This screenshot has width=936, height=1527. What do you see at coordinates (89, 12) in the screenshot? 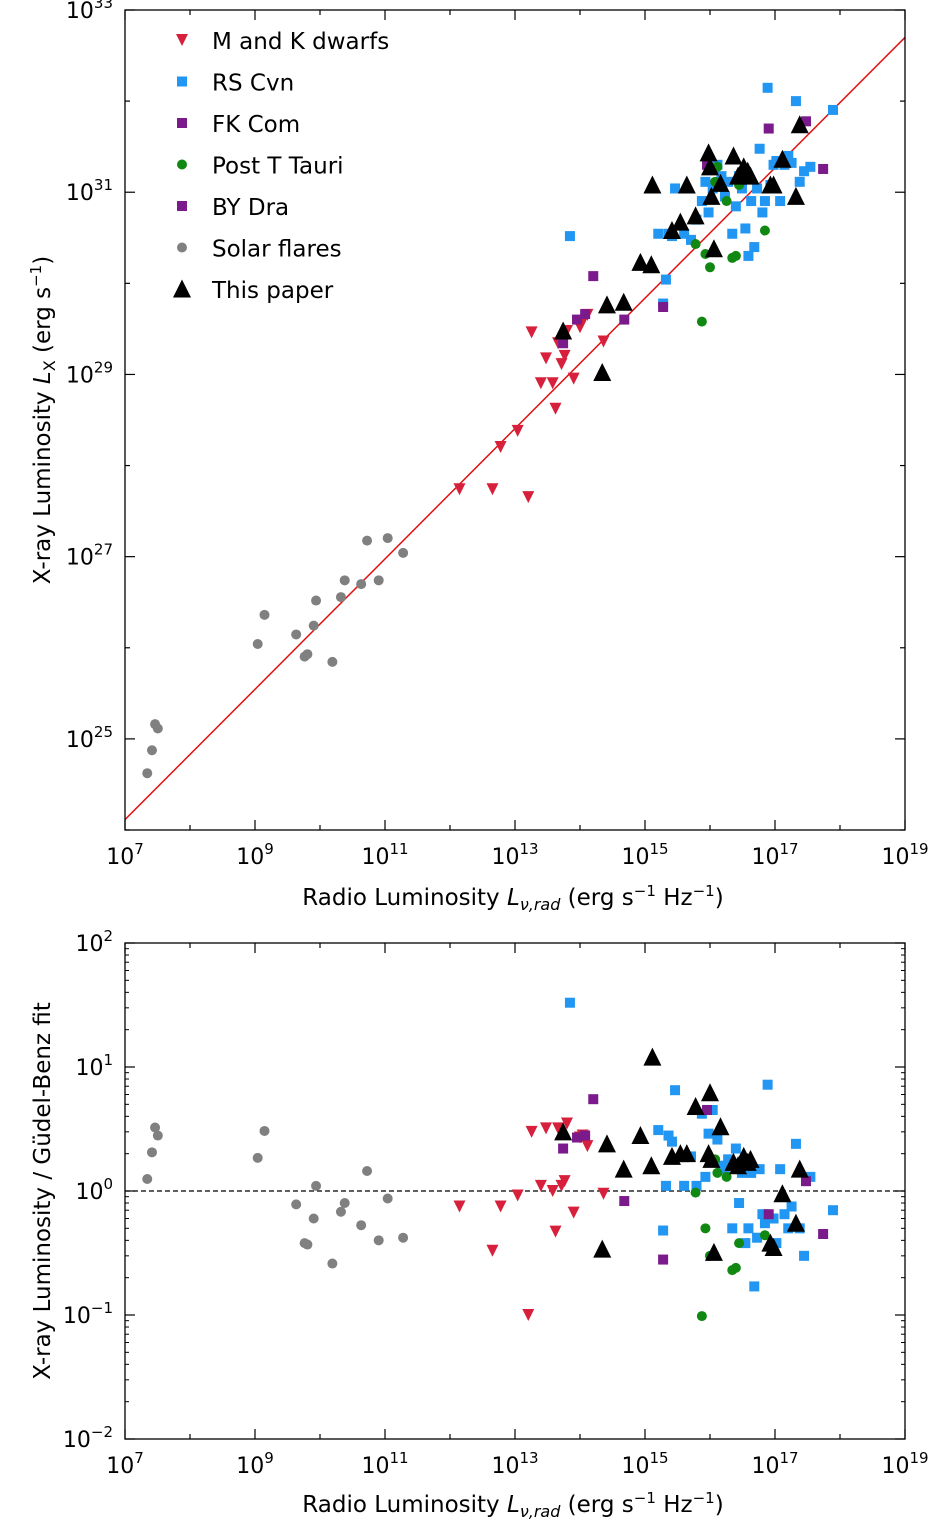
I see `y-tick-label: 10³³` at bounding box center [89, 12].